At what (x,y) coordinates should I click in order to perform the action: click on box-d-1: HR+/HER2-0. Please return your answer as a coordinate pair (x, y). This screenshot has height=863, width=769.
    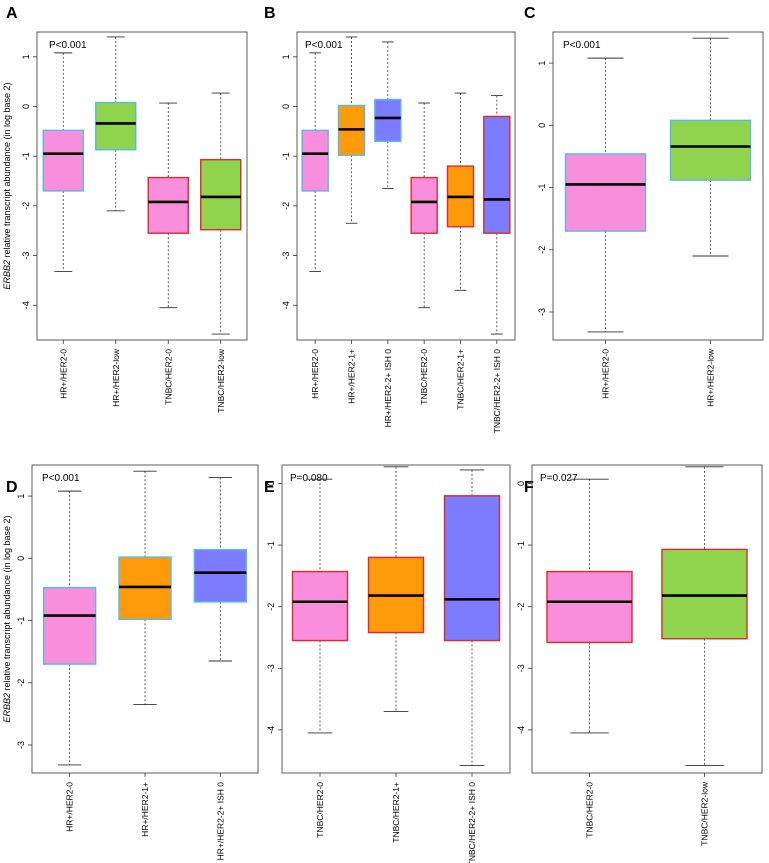
    Looking at the image, I should click on (69, 661).